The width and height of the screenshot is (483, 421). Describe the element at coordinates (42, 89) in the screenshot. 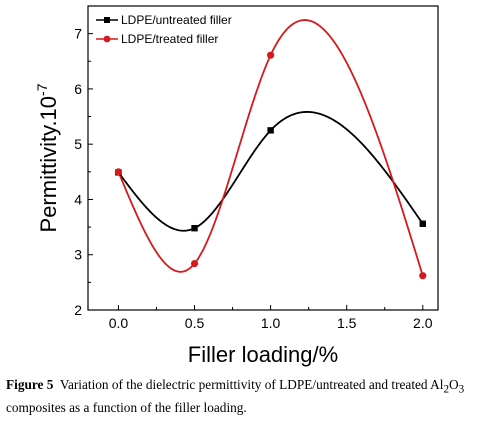

I see `y-axis-label-exponent: -7` at that location.